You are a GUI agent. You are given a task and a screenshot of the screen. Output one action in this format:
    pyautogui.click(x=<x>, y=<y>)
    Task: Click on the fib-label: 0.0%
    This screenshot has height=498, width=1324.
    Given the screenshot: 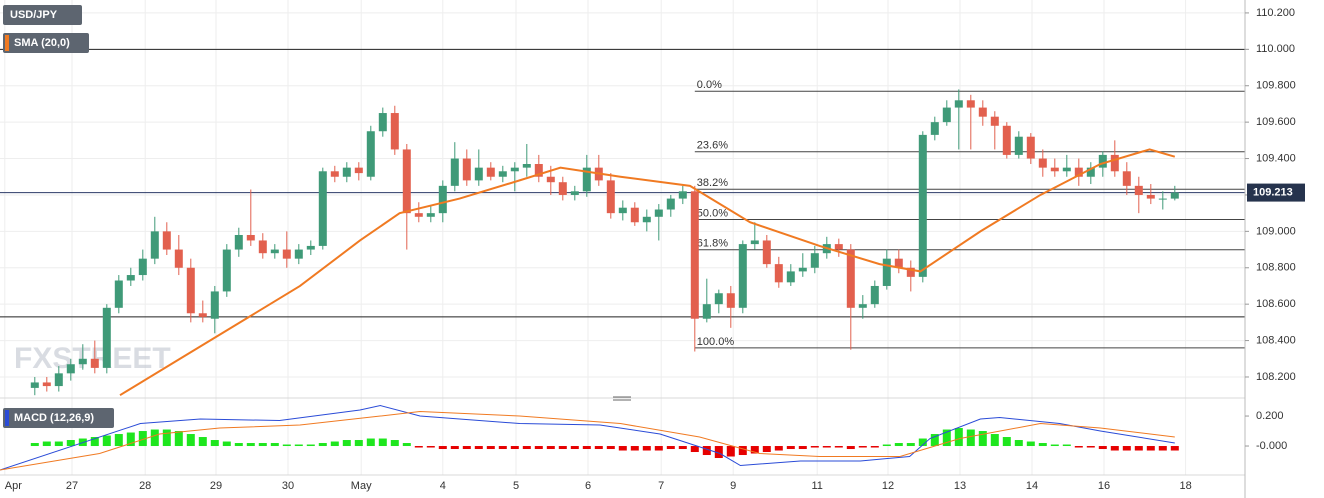 What is the action you would take?
    pyautogui.click(x=709, y=85)
    